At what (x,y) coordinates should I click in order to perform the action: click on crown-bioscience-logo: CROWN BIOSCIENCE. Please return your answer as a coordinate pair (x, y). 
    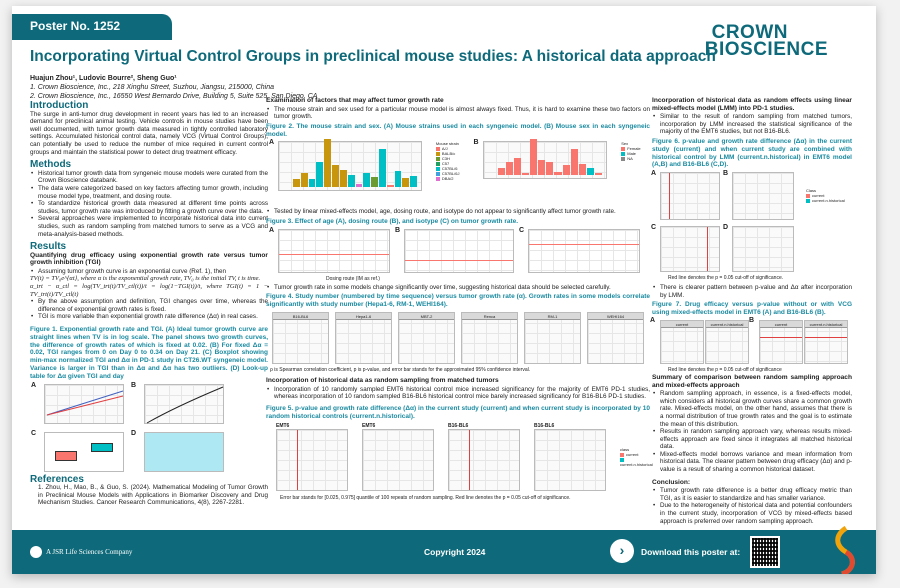
    Looking at the image, I should click on (753, 44).